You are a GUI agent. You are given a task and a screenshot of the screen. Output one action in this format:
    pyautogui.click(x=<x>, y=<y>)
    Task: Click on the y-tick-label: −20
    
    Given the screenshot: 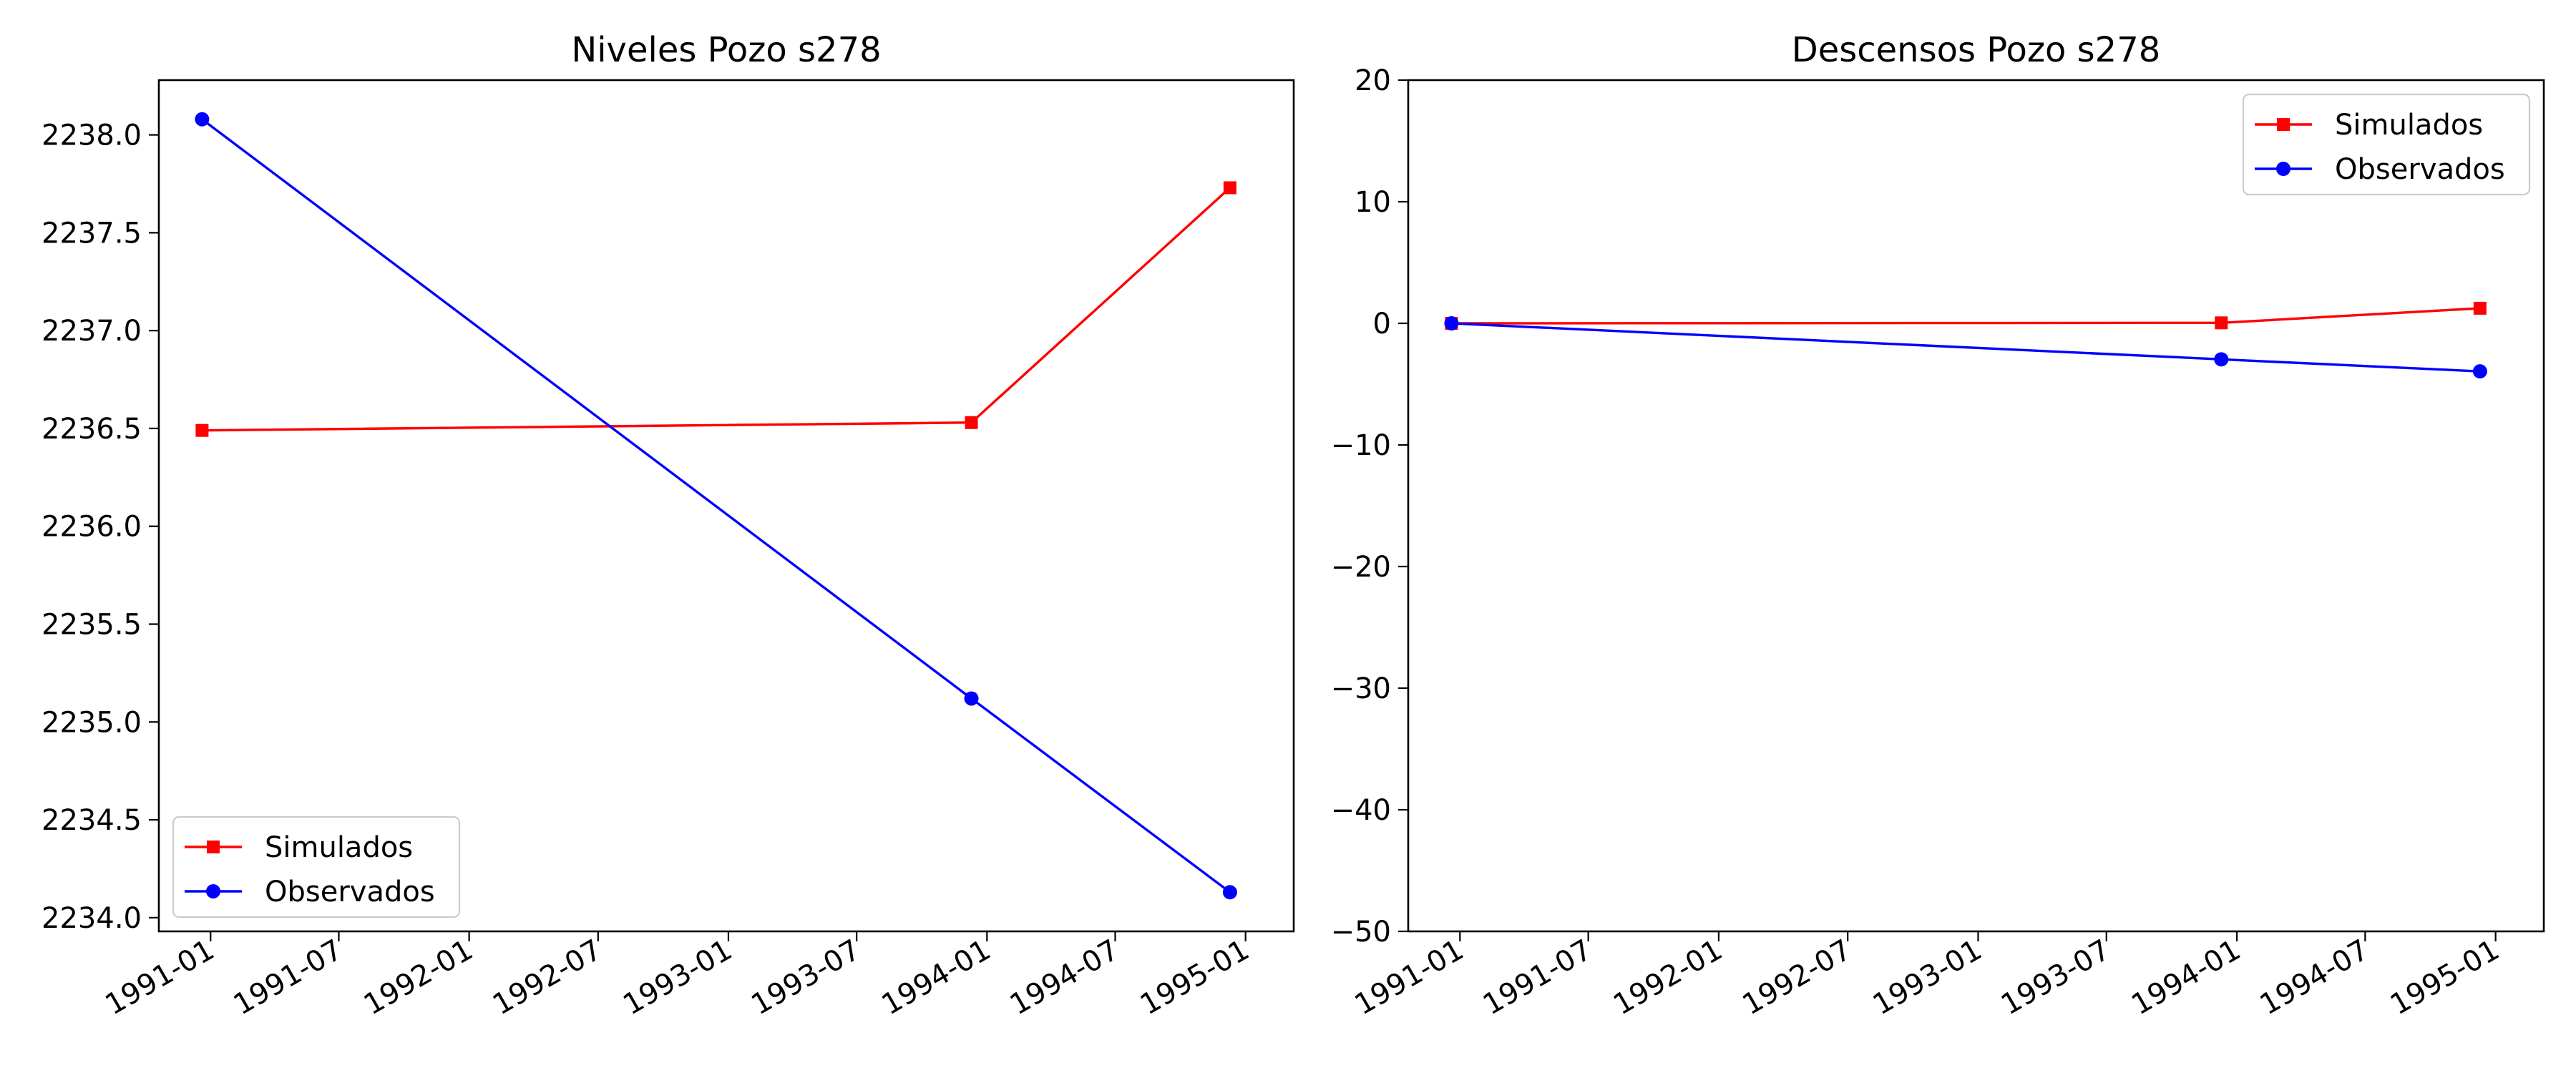 What is the action you would take?
    pyautogui.click(x=1361, y=567)
    